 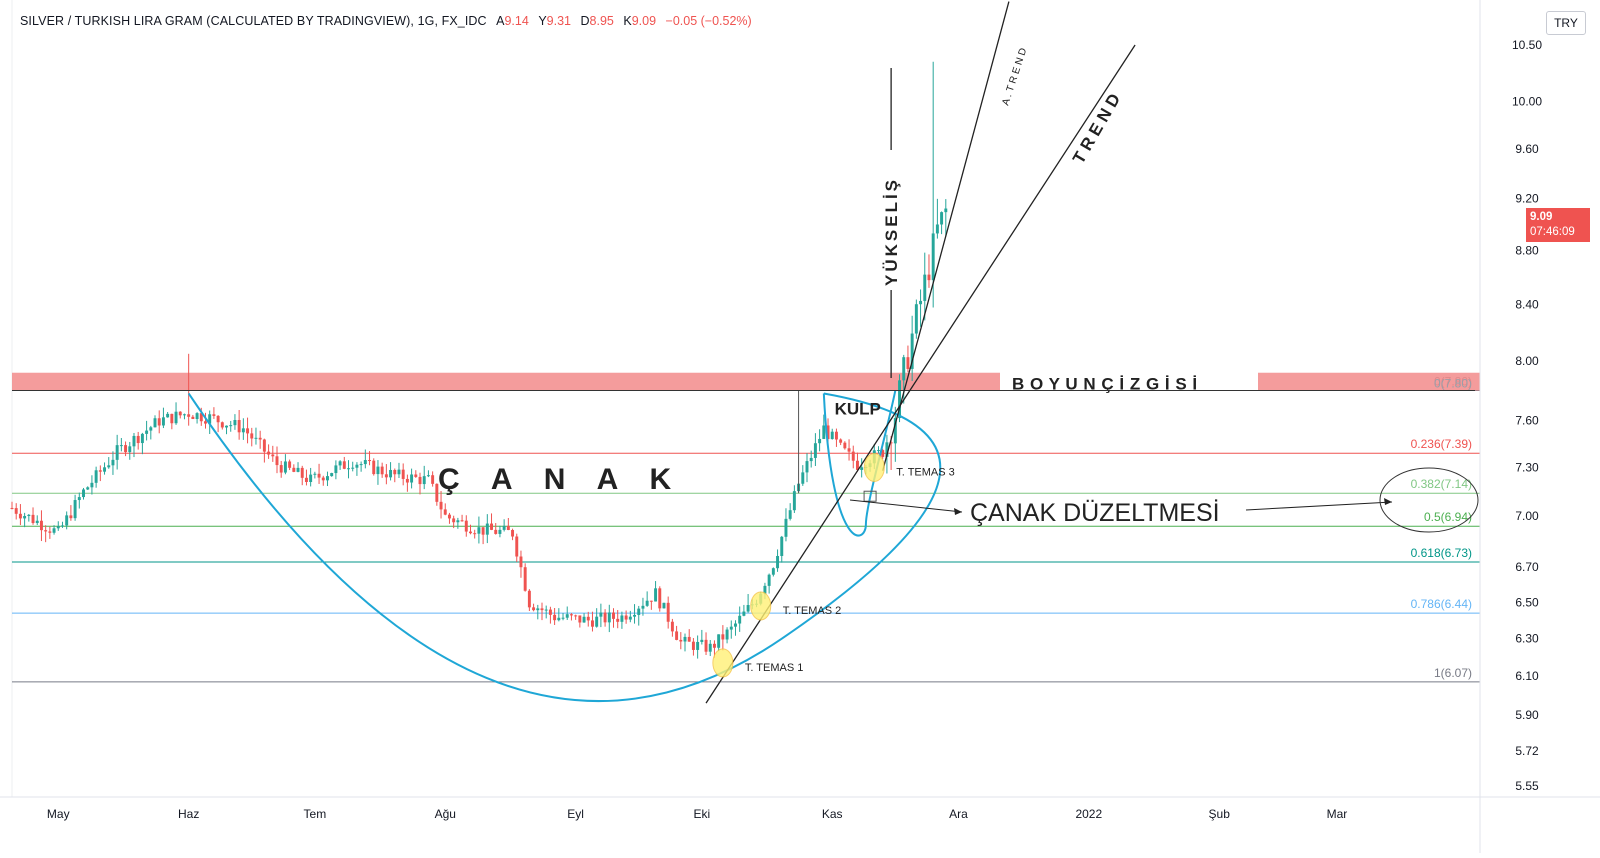 What do you see at coordinates (958, 511) in the screenshot?
I see `duzeltme-arrowhead-left` at bounding box center [958, 511].